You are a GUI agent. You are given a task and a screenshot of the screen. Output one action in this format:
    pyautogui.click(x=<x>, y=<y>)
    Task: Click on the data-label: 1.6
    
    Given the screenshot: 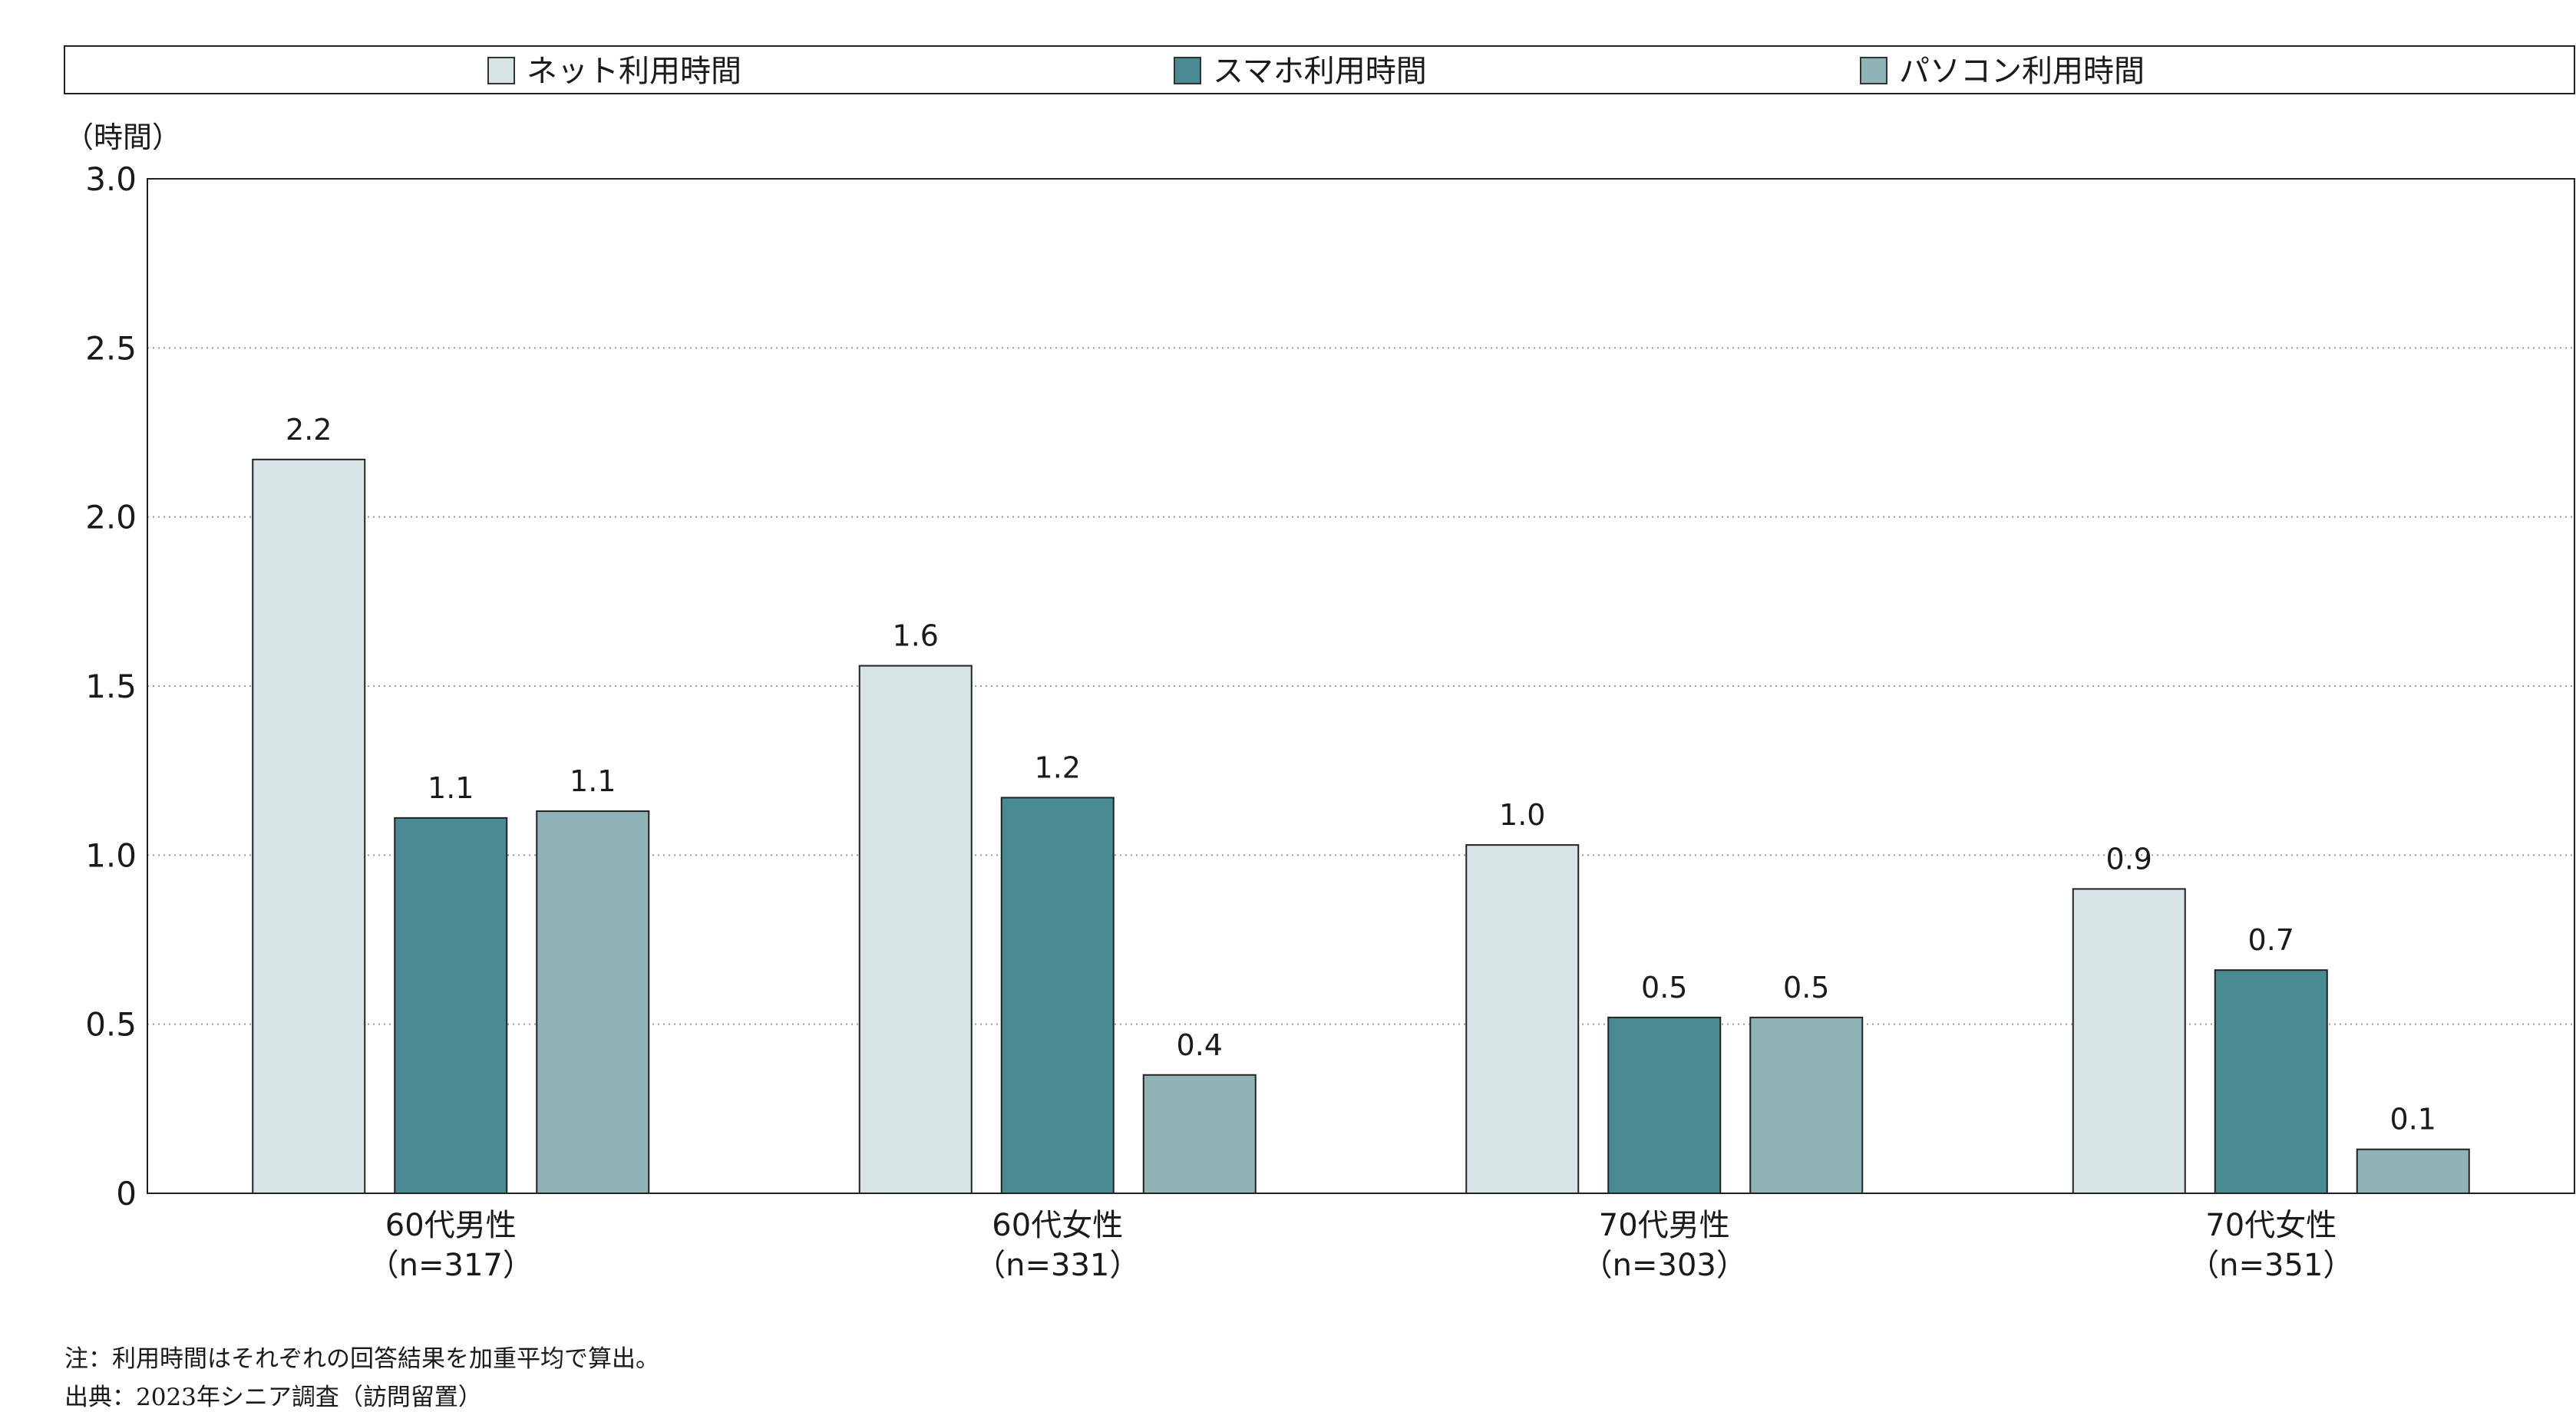 What is the action you would take?
    pyautogui.click(x=916, y=636)
    